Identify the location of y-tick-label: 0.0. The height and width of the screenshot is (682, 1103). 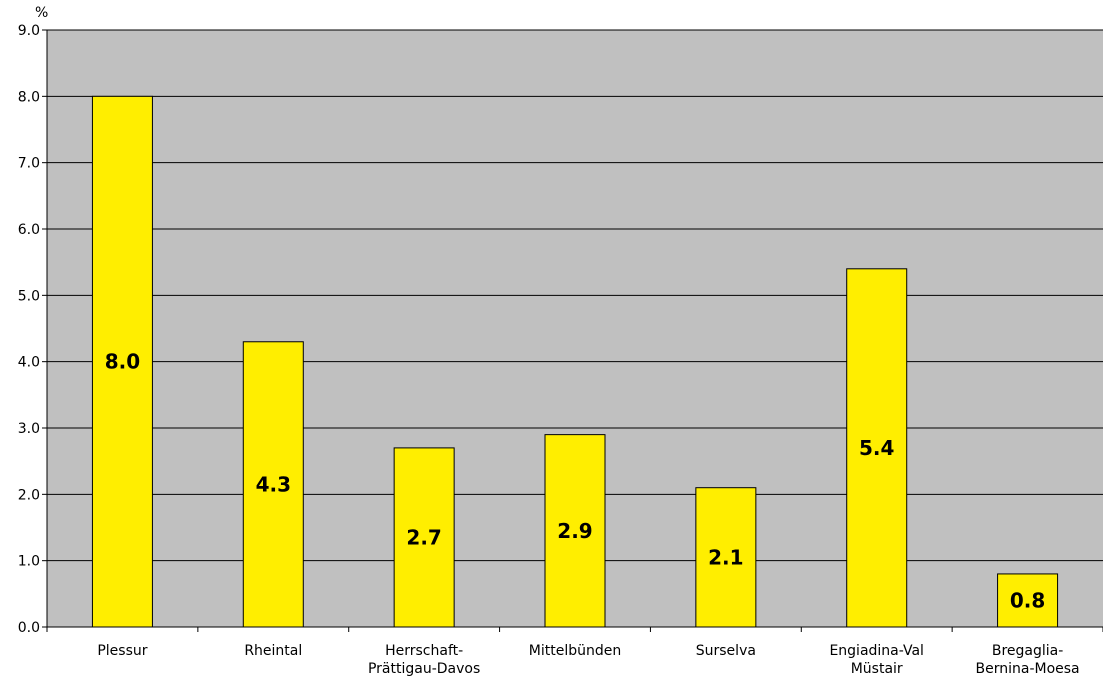
(29, 628).